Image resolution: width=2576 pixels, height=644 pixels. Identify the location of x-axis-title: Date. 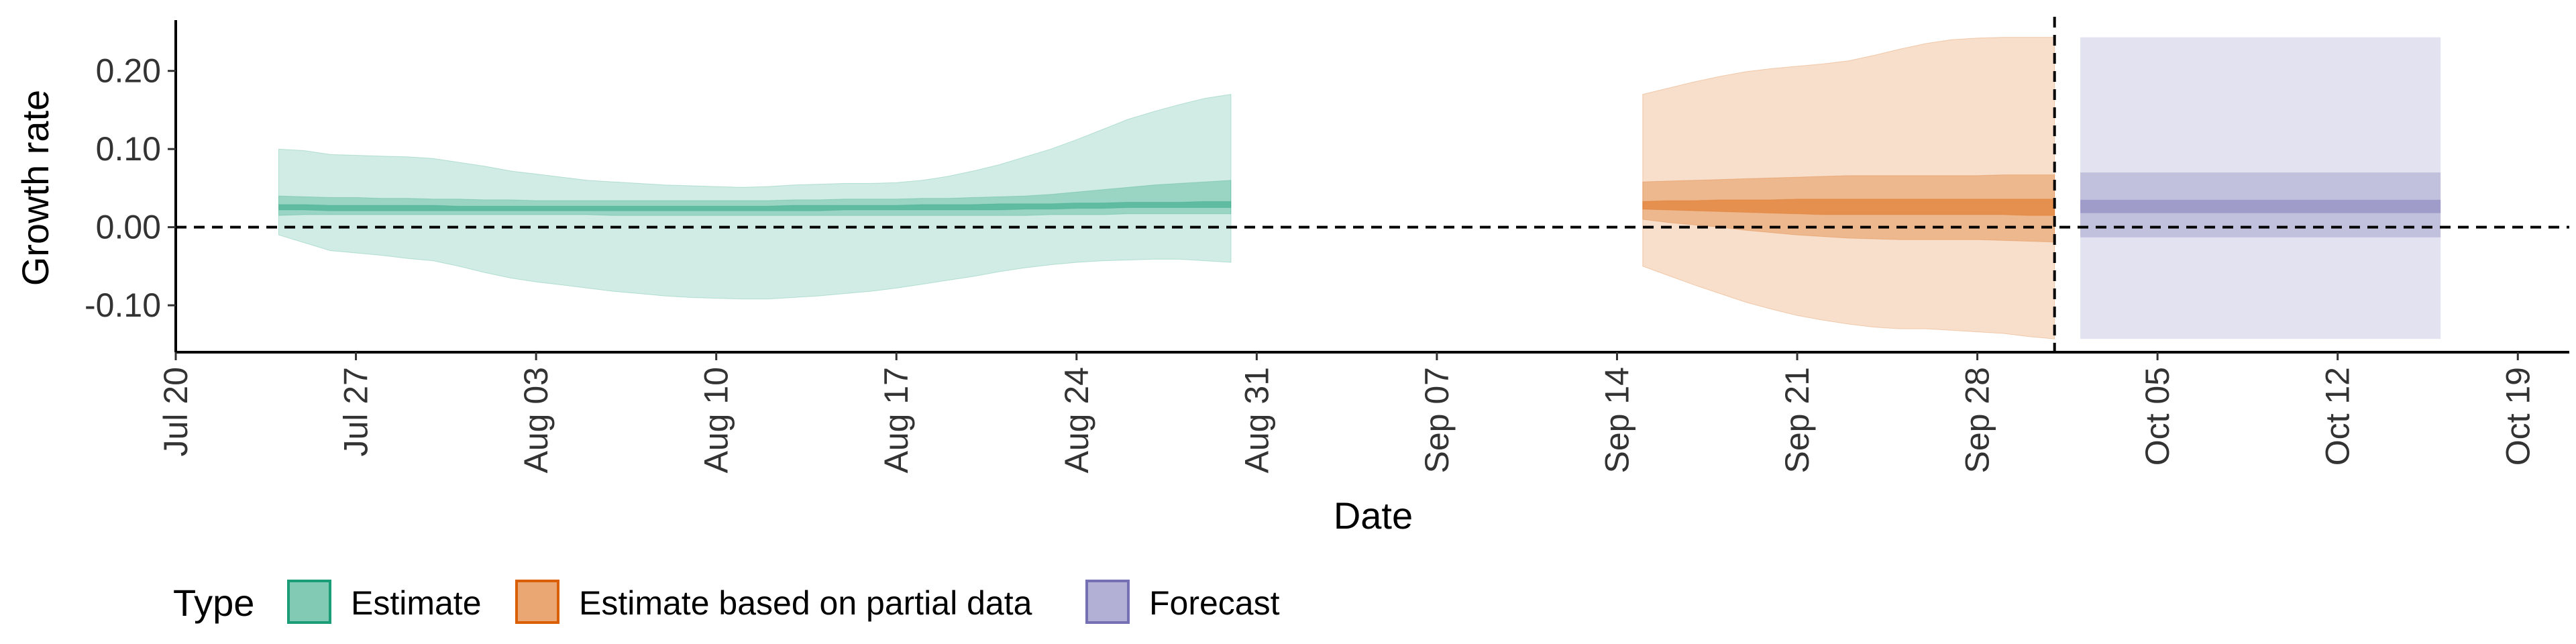
(1373, 515).